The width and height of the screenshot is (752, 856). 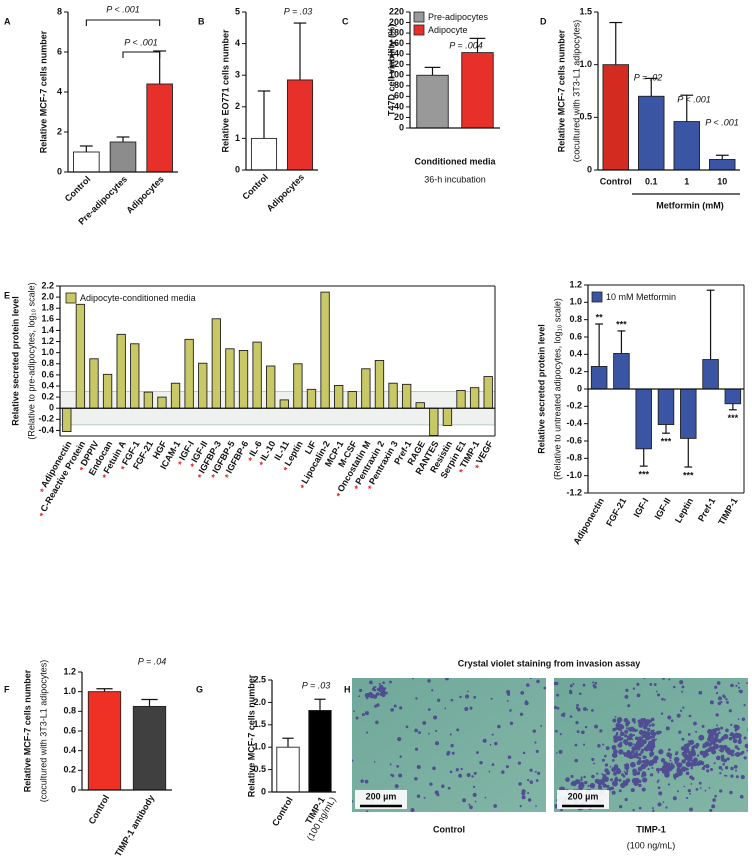 I want to click on y-tick-label: 6, so click(x=59, y=51).